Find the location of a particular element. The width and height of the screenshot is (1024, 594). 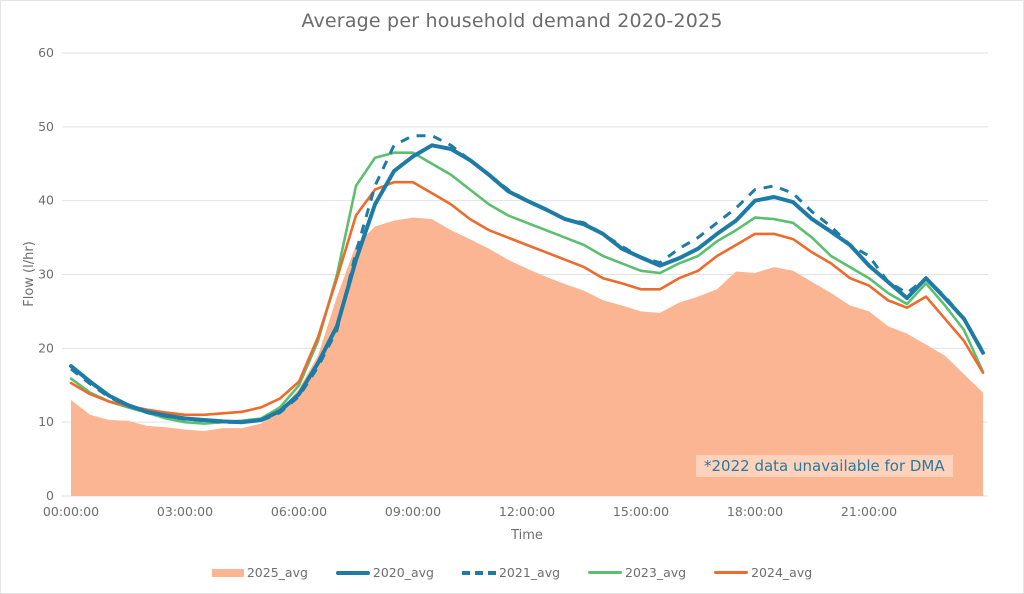

legend-item-2024: 2024_avg is located at coordinates (763, 572).